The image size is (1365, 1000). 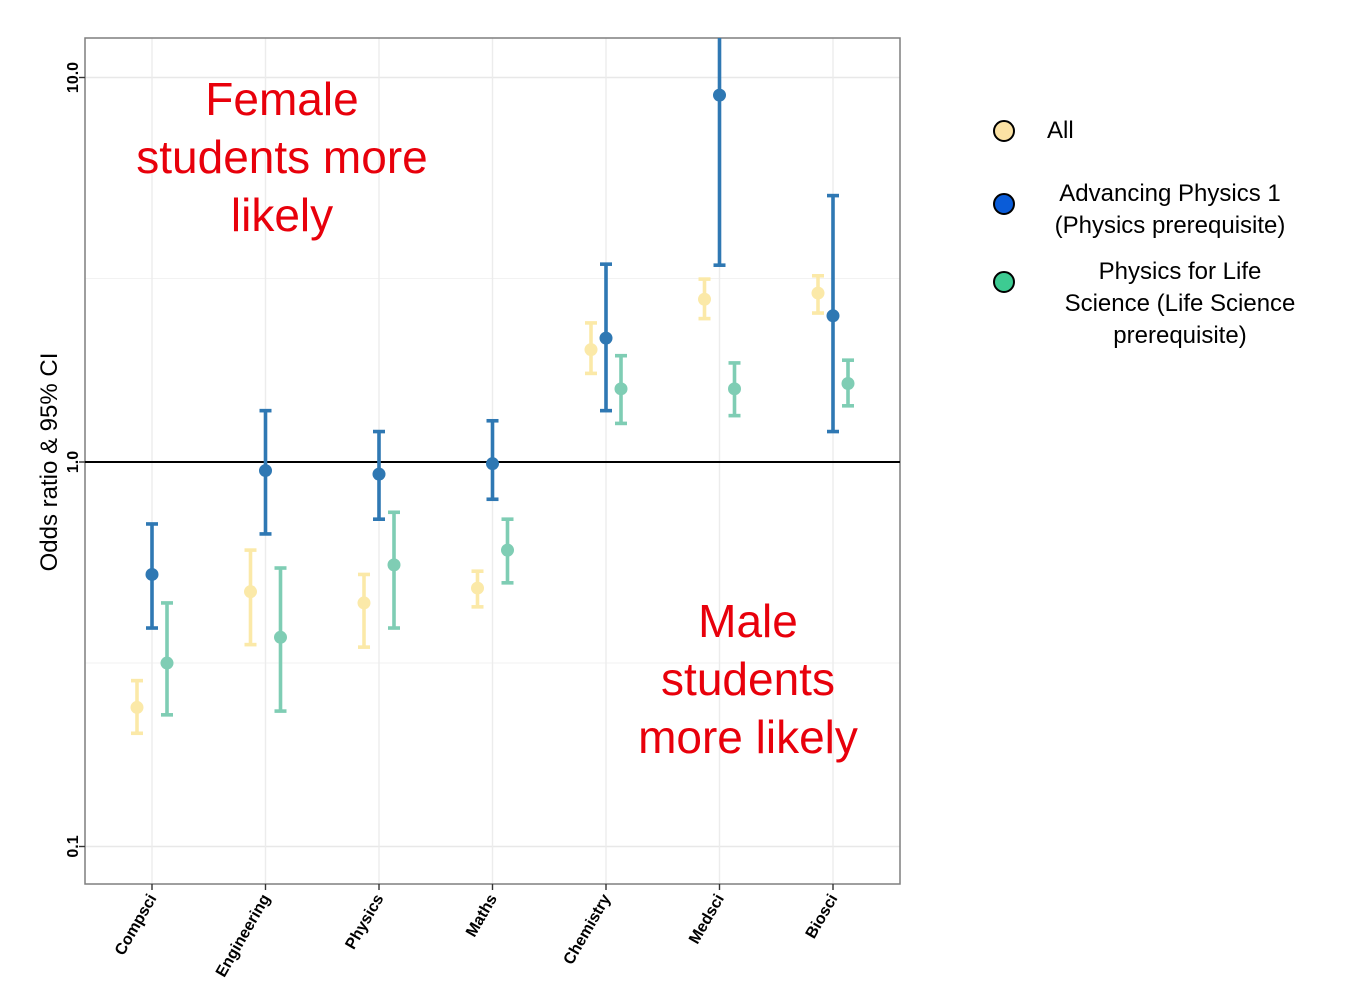 What do you see at coordinates (748, 621) in the screenshot?
I see `annotation-male-line: Male` at bounding box center [748, 621].